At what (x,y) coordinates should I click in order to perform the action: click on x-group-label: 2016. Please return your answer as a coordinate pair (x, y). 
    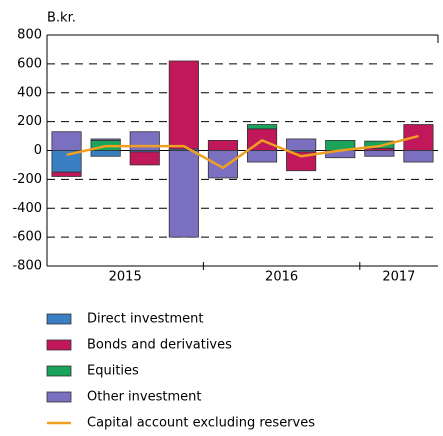
    Looking at the image, I should click on (281, 277).